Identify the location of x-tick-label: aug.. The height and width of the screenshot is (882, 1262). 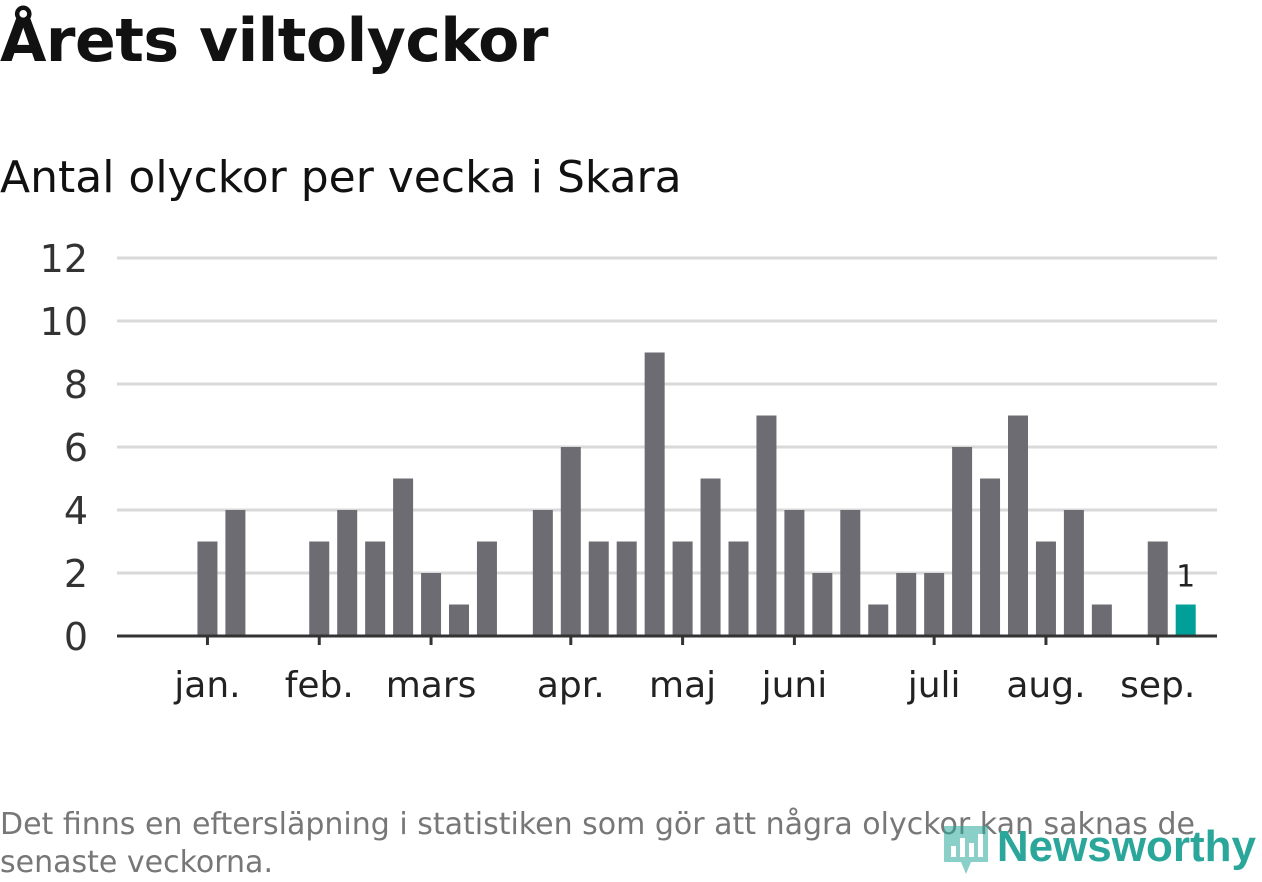
(1045, 685).